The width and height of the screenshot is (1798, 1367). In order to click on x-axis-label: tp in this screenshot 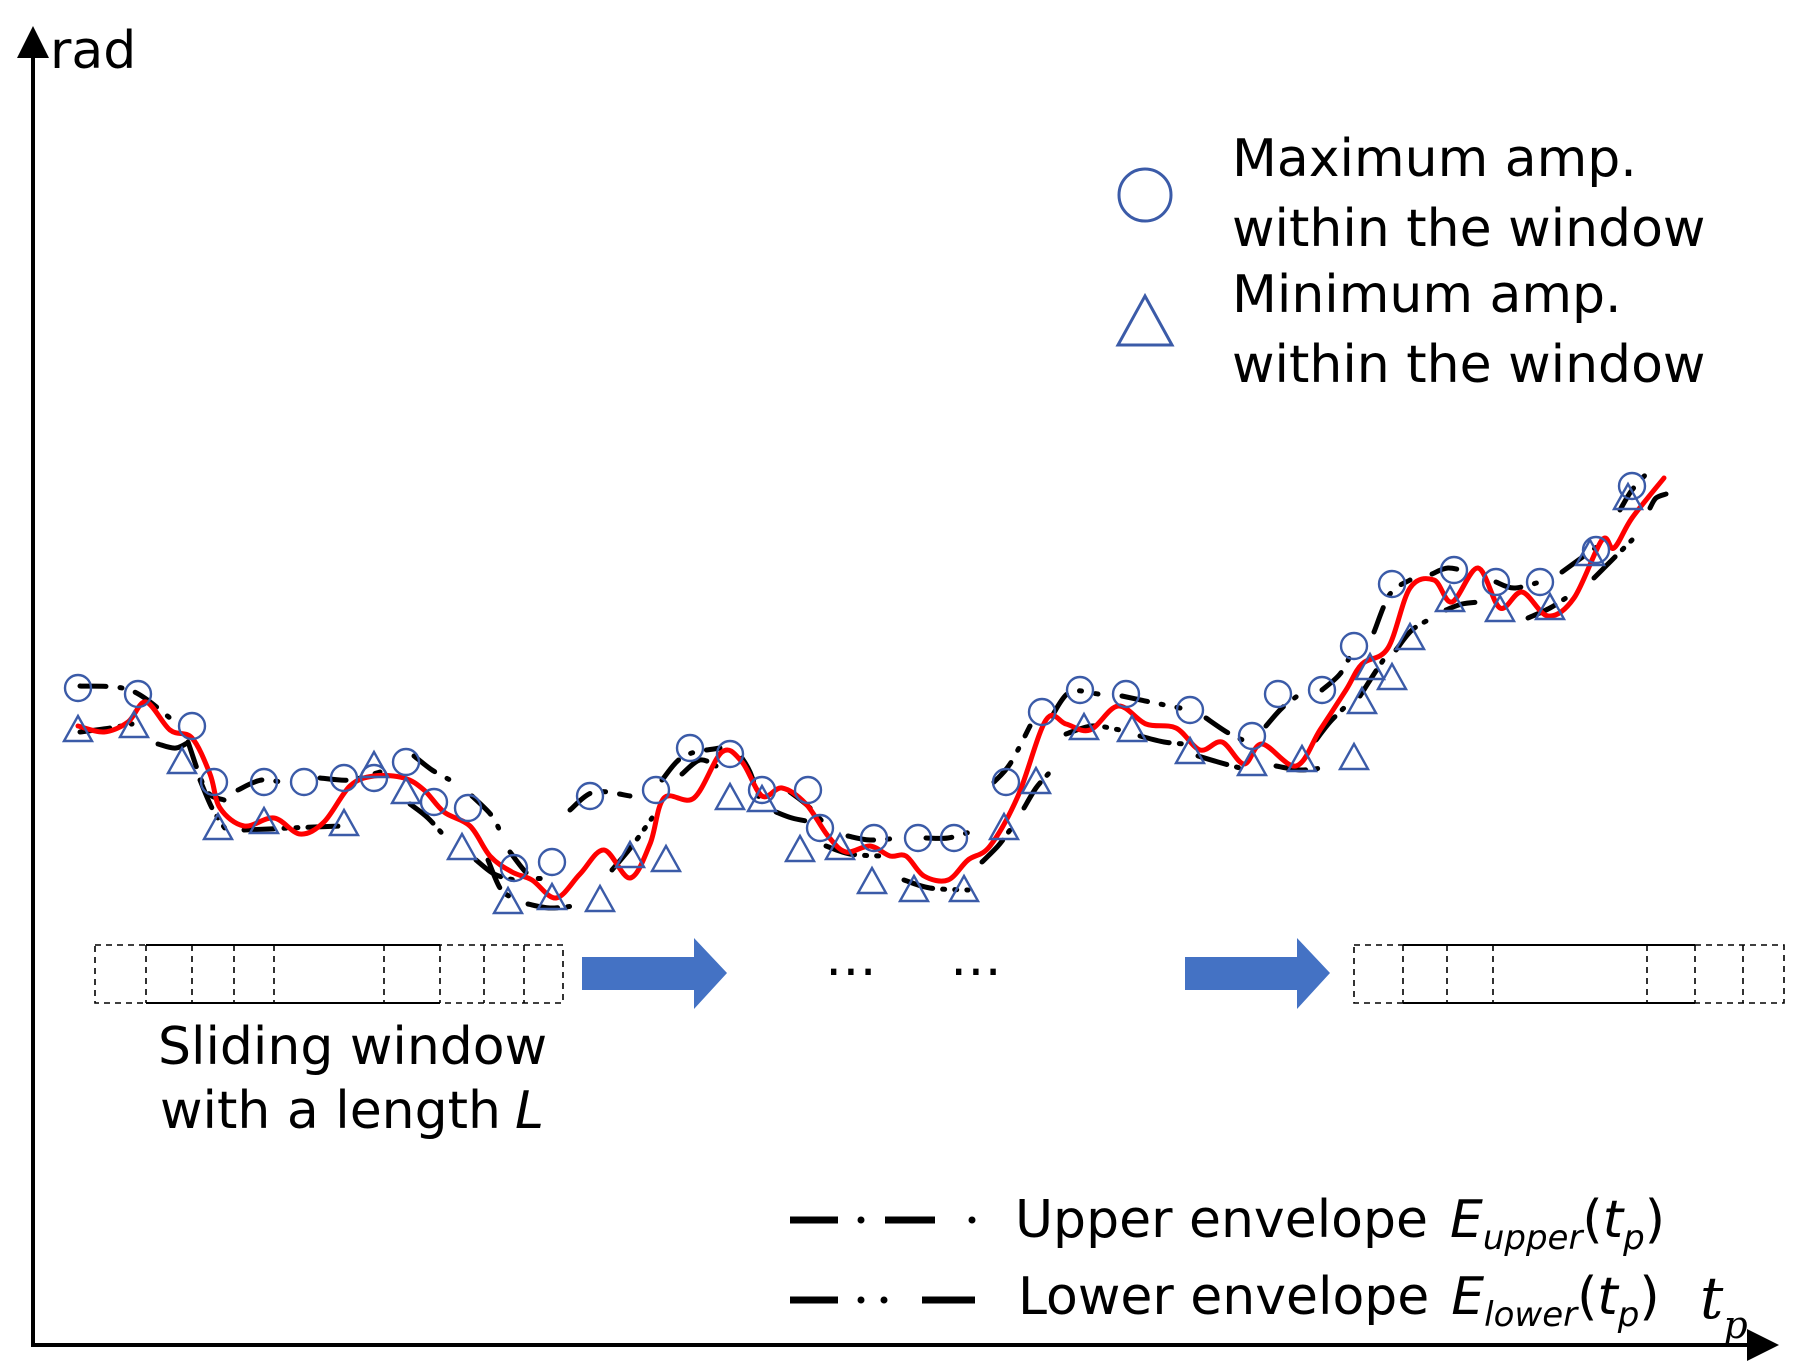, I will do `click(1724, 1305)`.